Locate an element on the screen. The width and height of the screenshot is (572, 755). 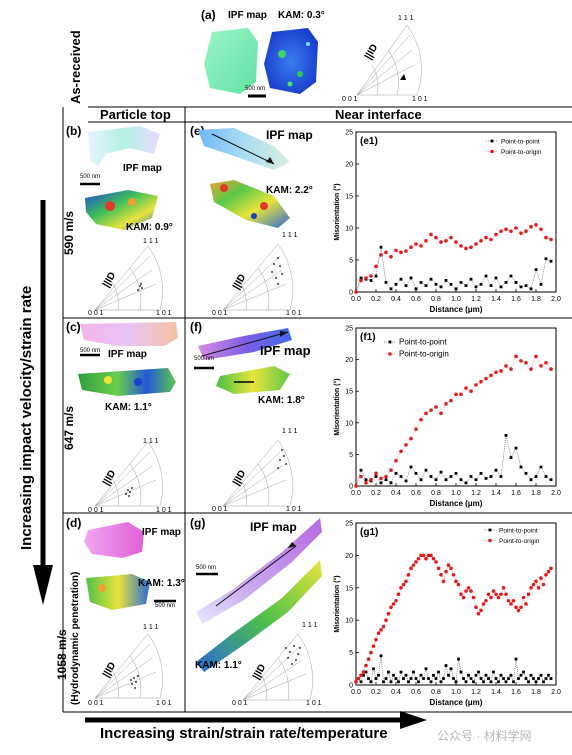
panel-a-101: 1 0 1 is located at coordinates (420, 99).